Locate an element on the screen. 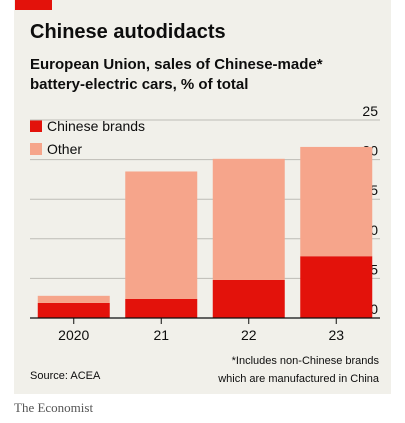 This screenshot has width=405, height=423. x-tick-label: 2020 is located at coordinates (73, 335).